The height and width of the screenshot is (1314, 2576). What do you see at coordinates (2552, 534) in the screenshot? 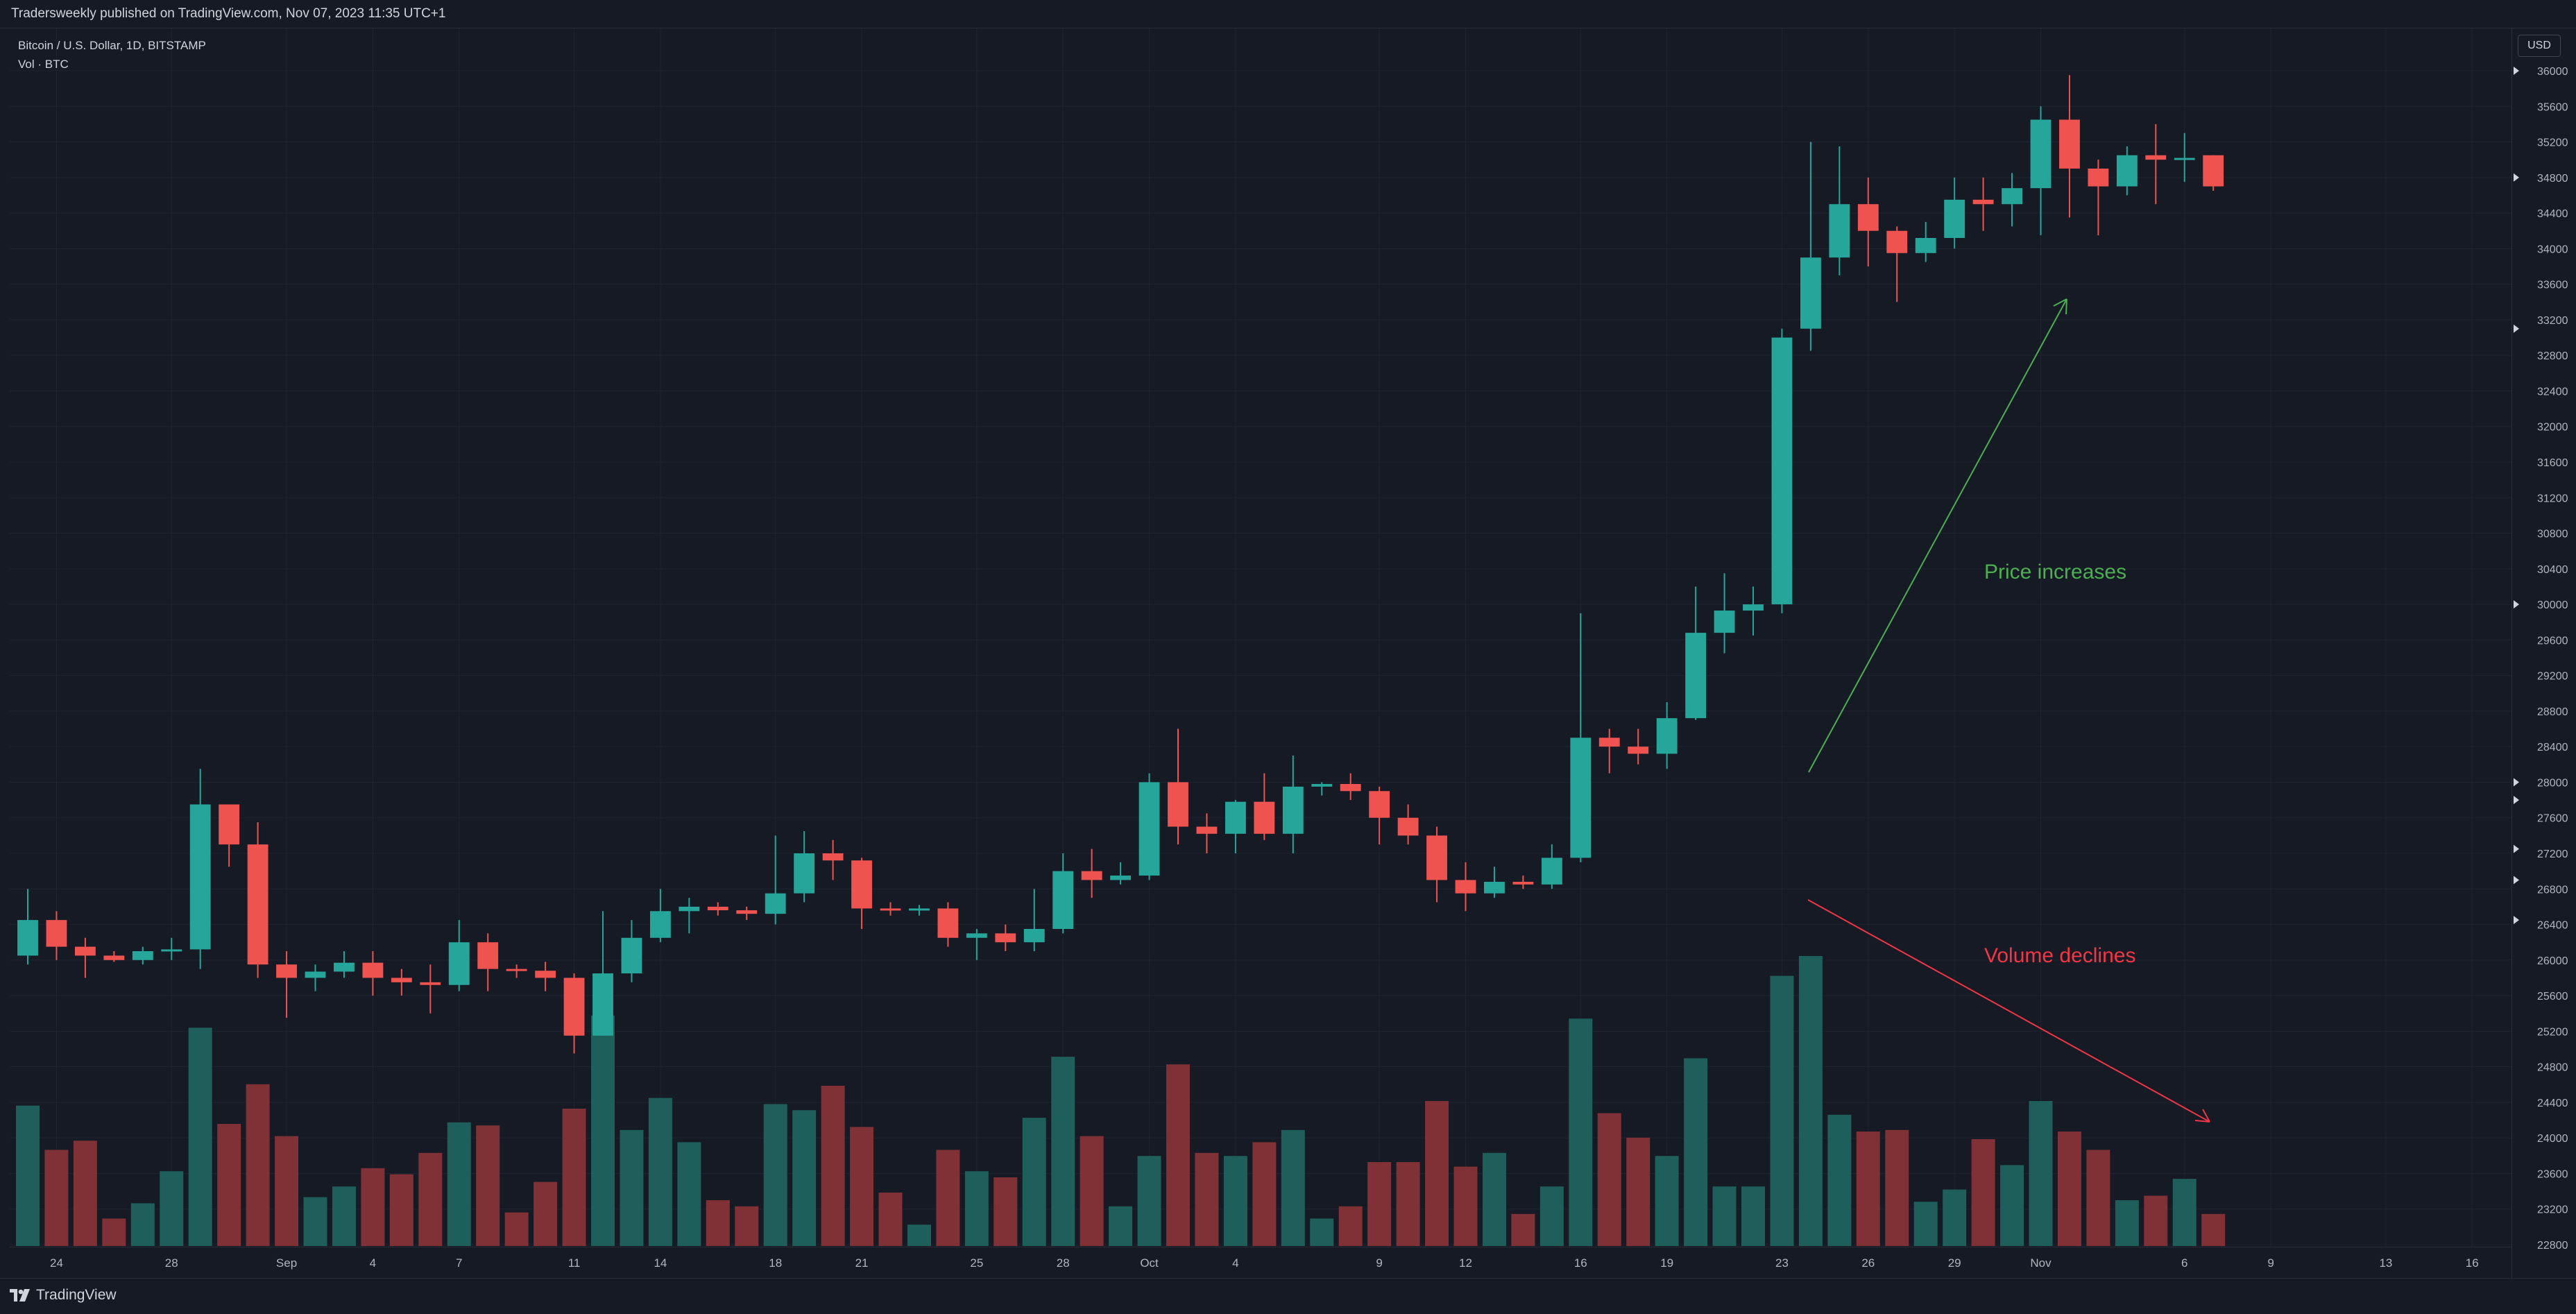
I see `price-tick-label: 30800` at bounding box center [2552, 534].